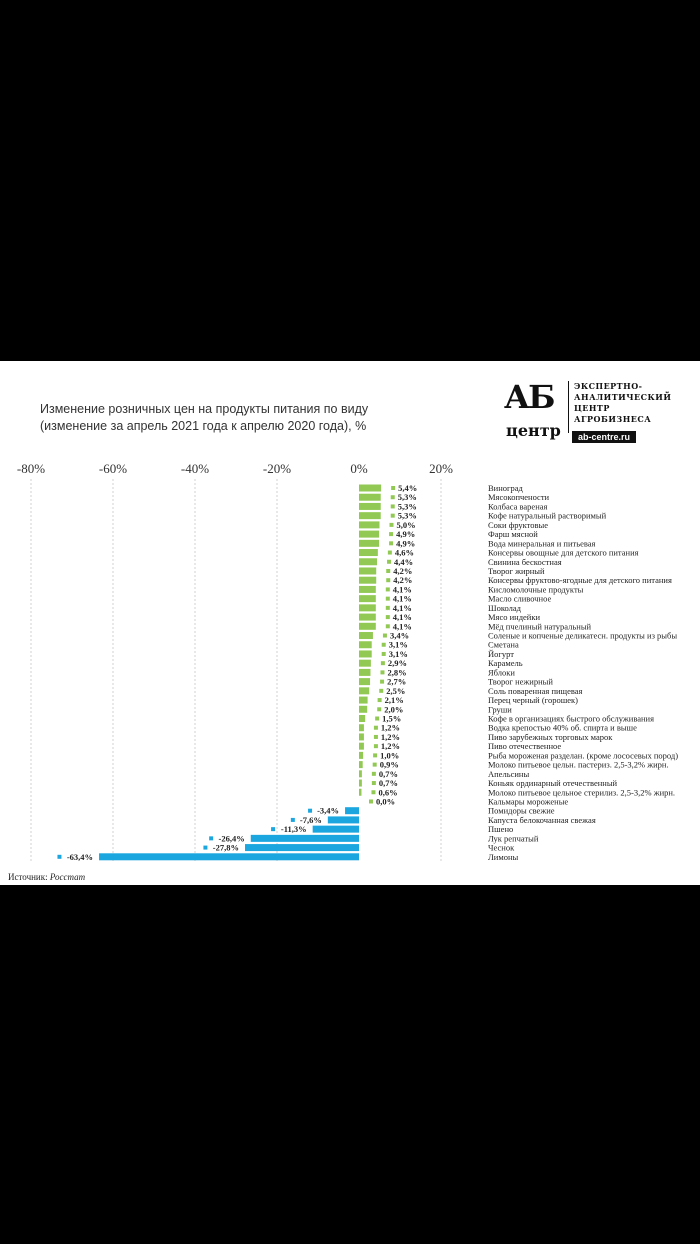 The image size is (700, 1244). I want to click on category-label: Соль поваренная пищевая, so click(535, 691).